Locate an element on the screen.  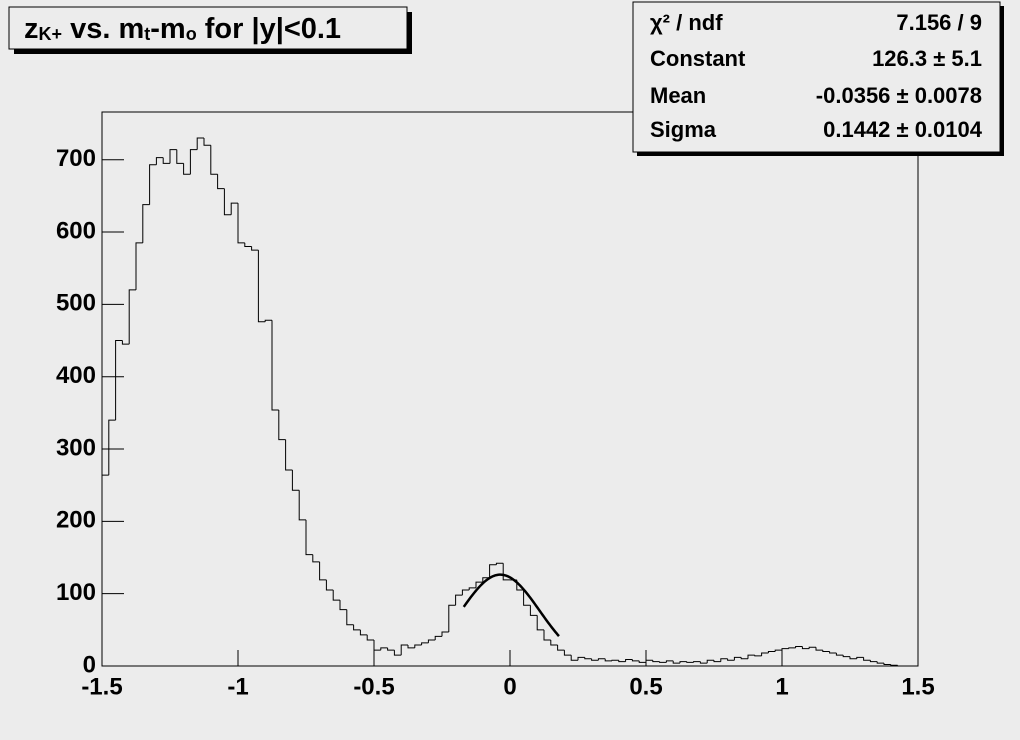
y-tick-label: 0 is located at coordinates (89, 664).